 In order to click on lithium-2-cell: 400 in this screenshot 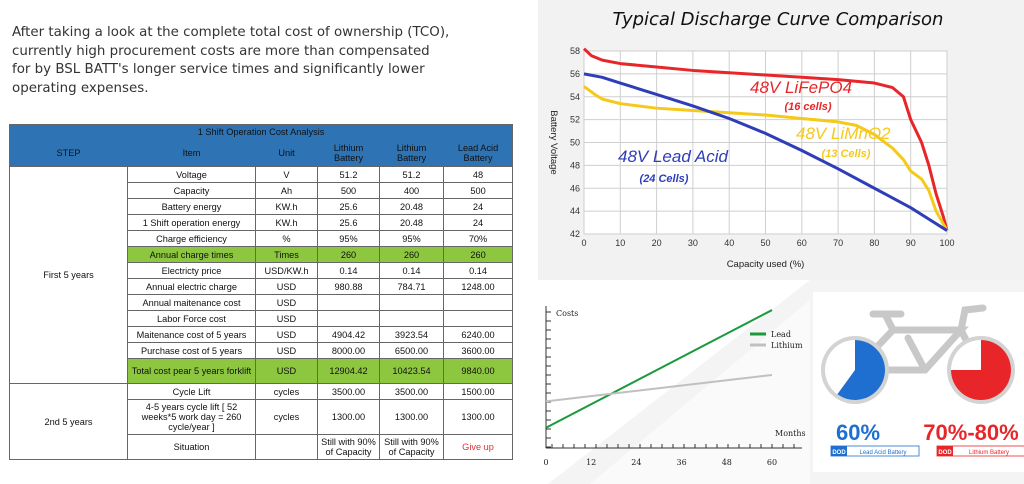, I will do `click(411, 190)`.